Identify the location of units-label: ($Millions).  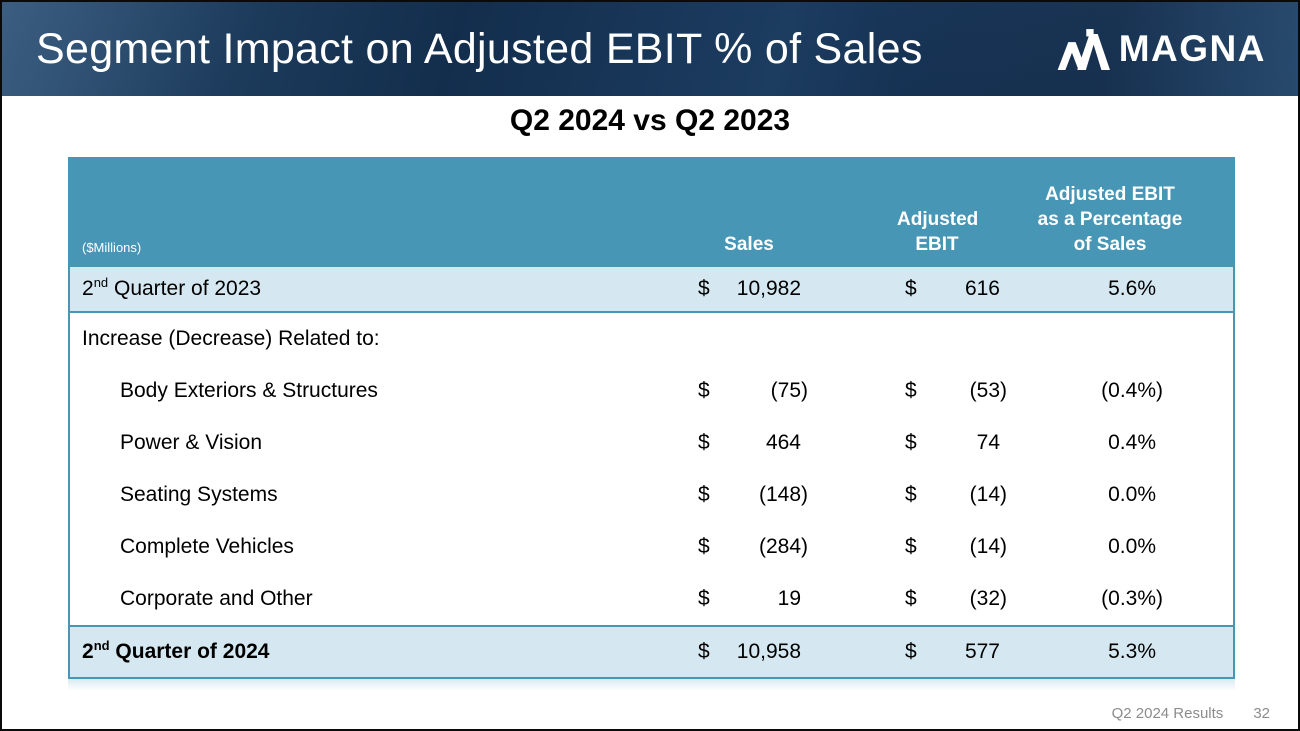
(112, 247).